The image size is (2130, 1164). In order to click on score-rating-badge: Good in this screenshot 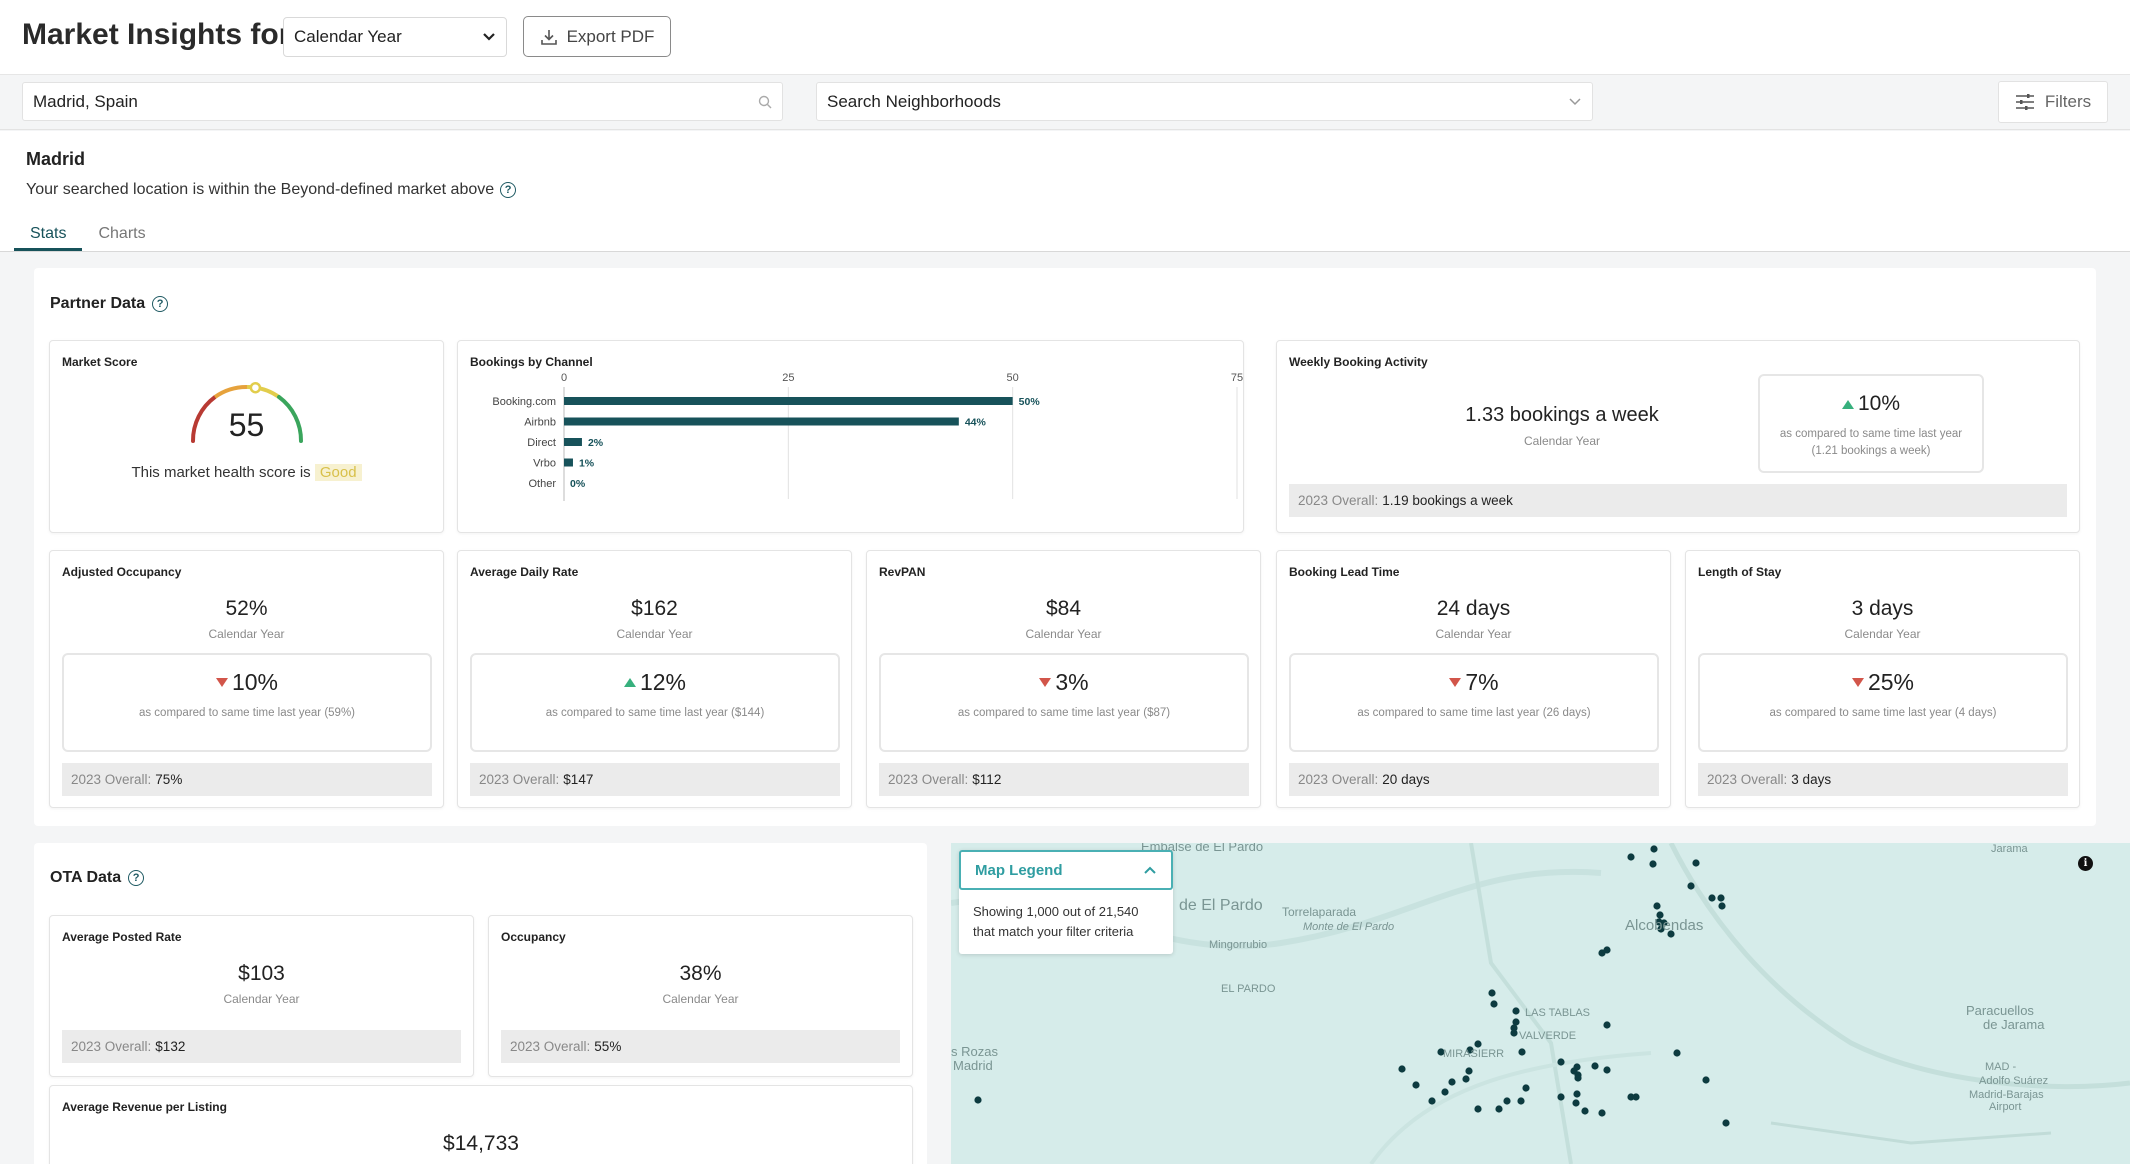, I will do `click(338, 472)`.